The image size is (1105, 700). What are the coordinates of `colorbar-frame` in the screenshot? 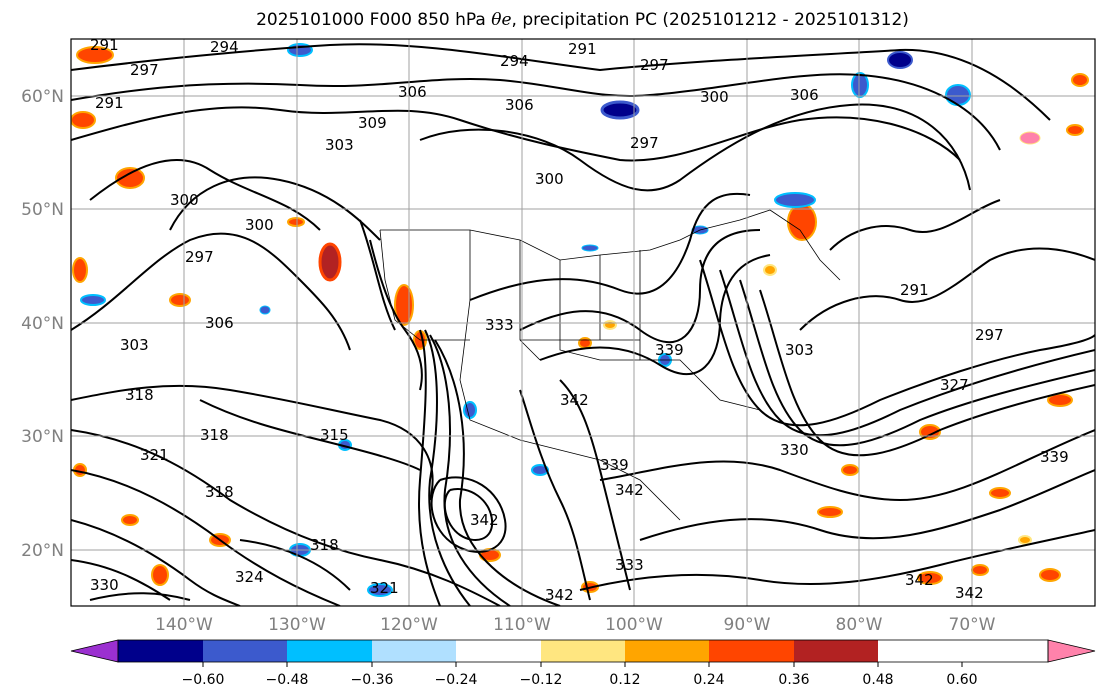 It's located at (583, 651).